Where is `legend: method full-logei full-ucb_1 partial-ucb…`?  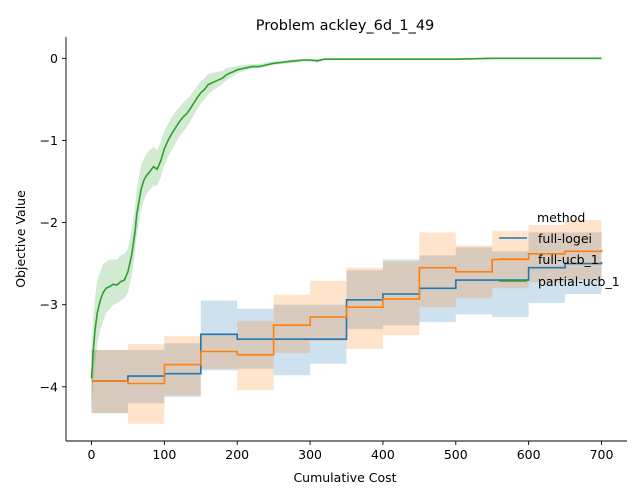 legend: method full-logei full-ucb_1 partial-ucb… is located at coordinates (559, 249).